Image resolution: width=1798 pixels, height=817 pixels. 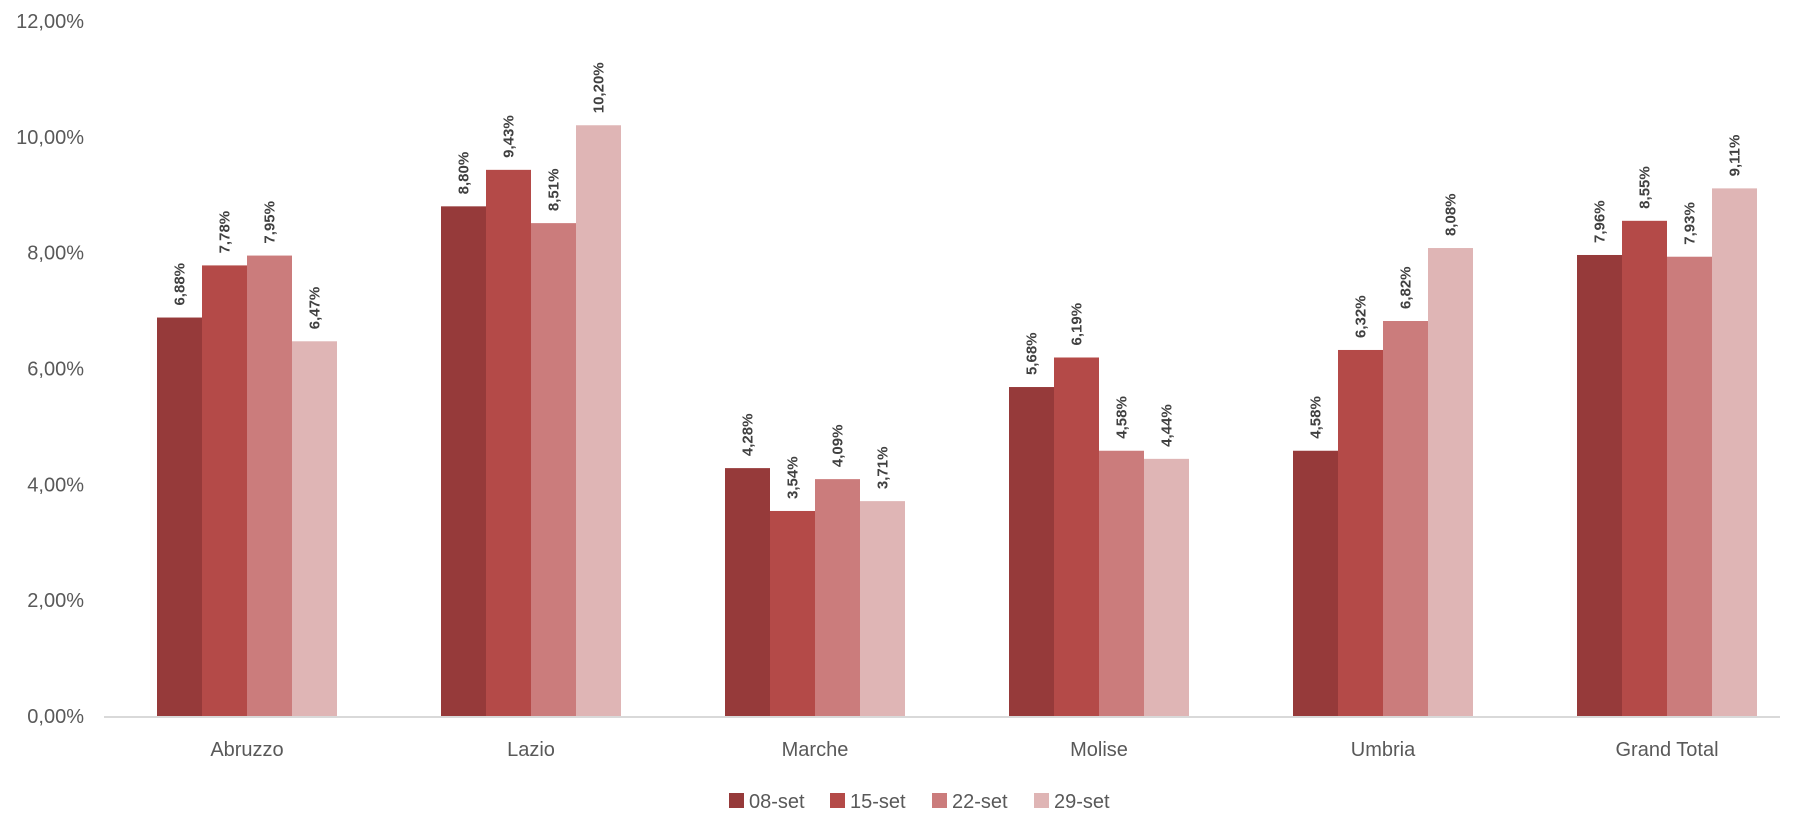 I want to click on bar-15-set-grand-total, so click(x=1644, y=468).